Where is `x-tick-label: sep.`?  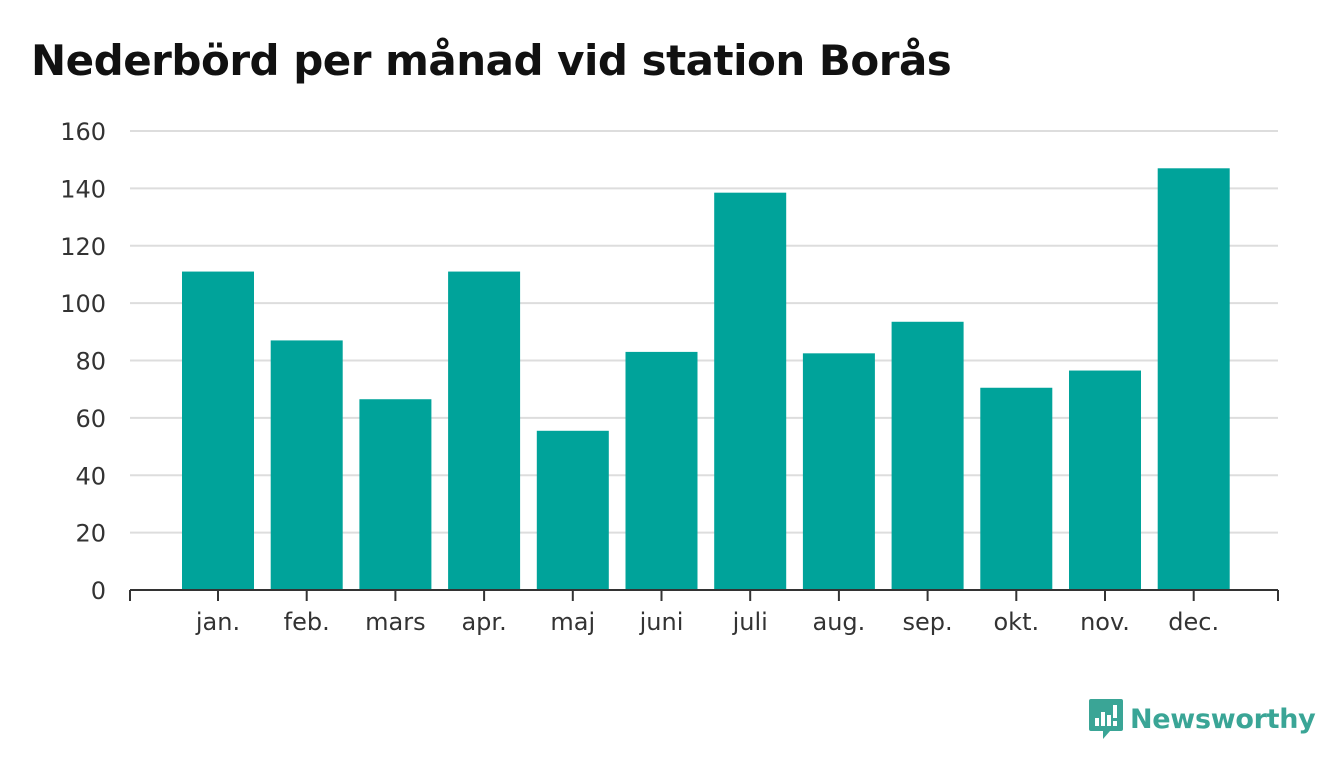 x-tick-label: sep. is located at coordinates (928, 622).